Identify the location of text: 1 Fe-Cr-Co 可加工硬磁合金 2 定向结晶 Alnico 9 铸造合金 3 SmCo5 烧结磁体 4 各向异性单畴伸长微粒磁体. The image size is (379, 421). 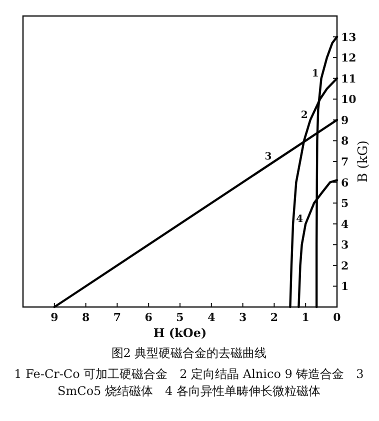
(189, 382).